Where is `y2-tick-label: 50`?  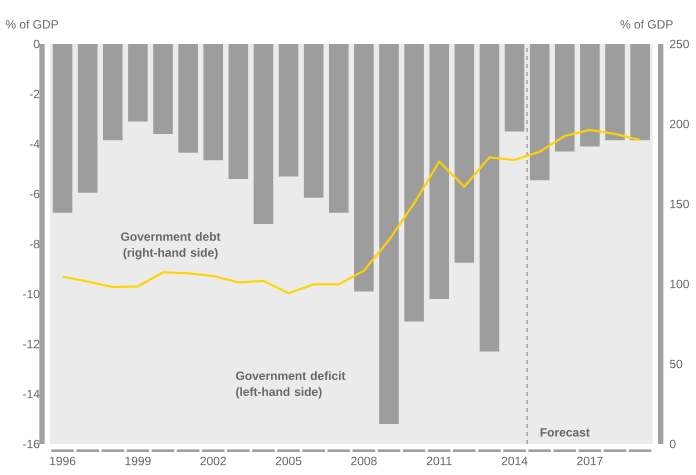 y2-tick-label: 50 is located at coordinates (676, 364).